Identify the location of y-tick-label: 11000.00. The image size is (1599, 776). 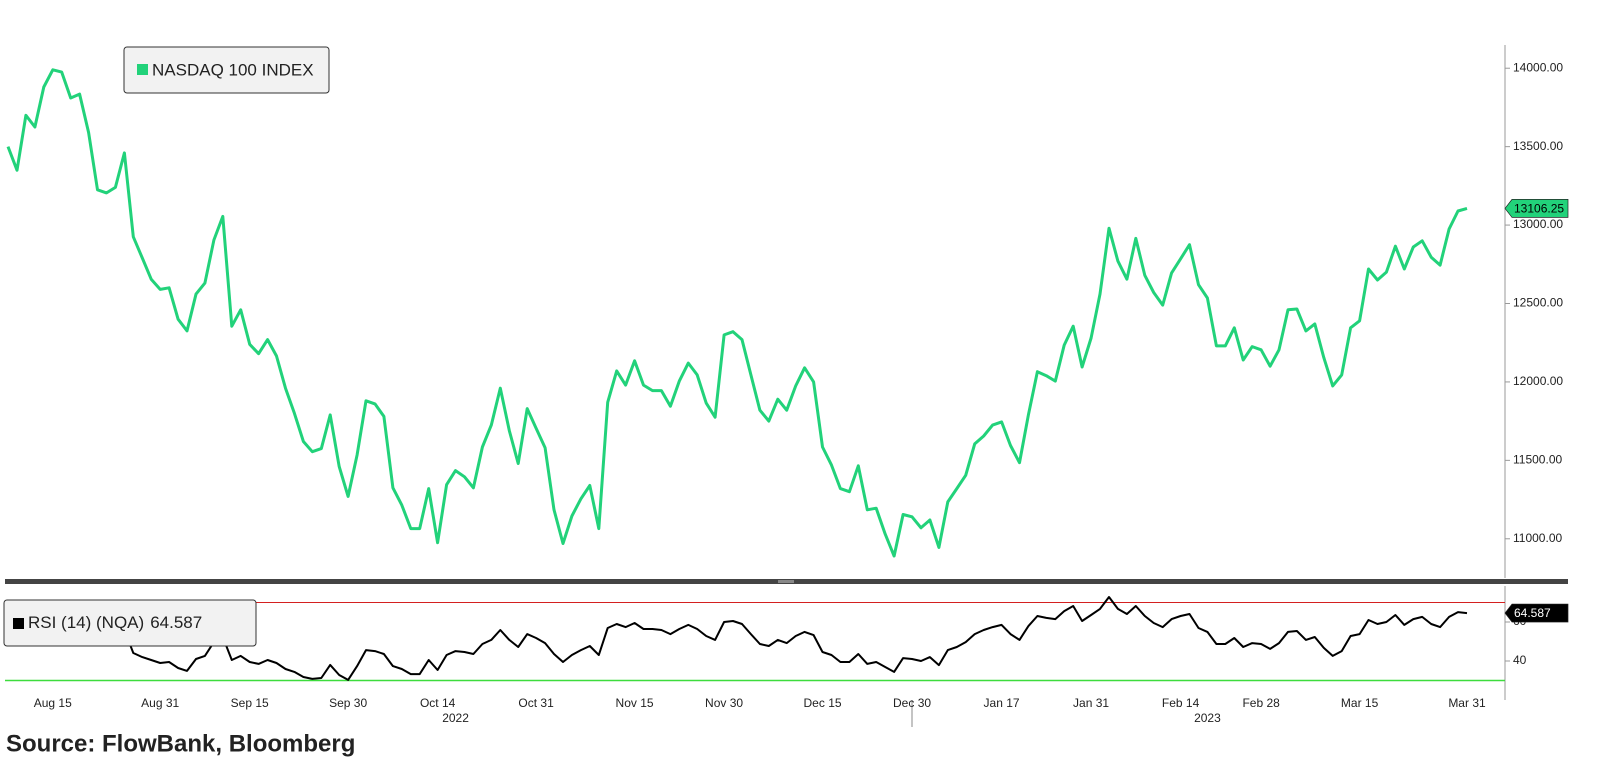
(1537, 538).